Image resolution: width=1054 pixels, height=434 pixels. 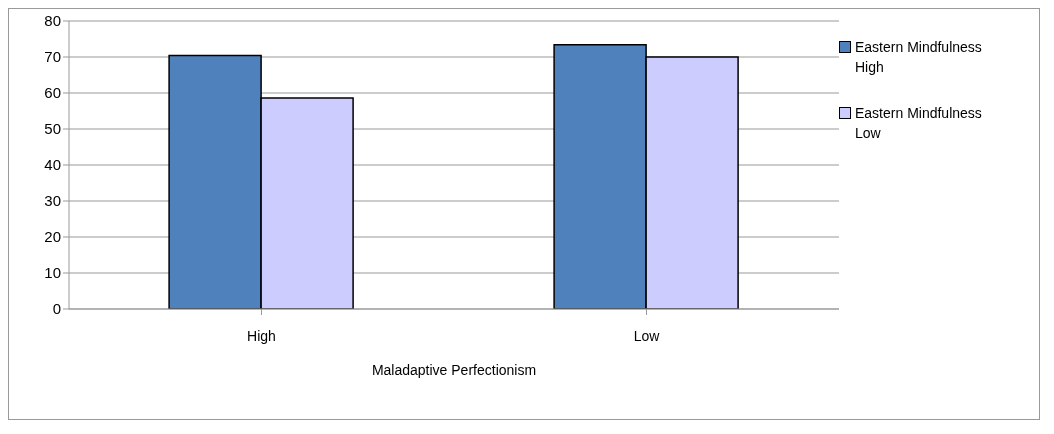 What do you see at coordinates (52, 21) in the screenshot?
I see `y-tick-label: 80` at bounding box center [52, 21].